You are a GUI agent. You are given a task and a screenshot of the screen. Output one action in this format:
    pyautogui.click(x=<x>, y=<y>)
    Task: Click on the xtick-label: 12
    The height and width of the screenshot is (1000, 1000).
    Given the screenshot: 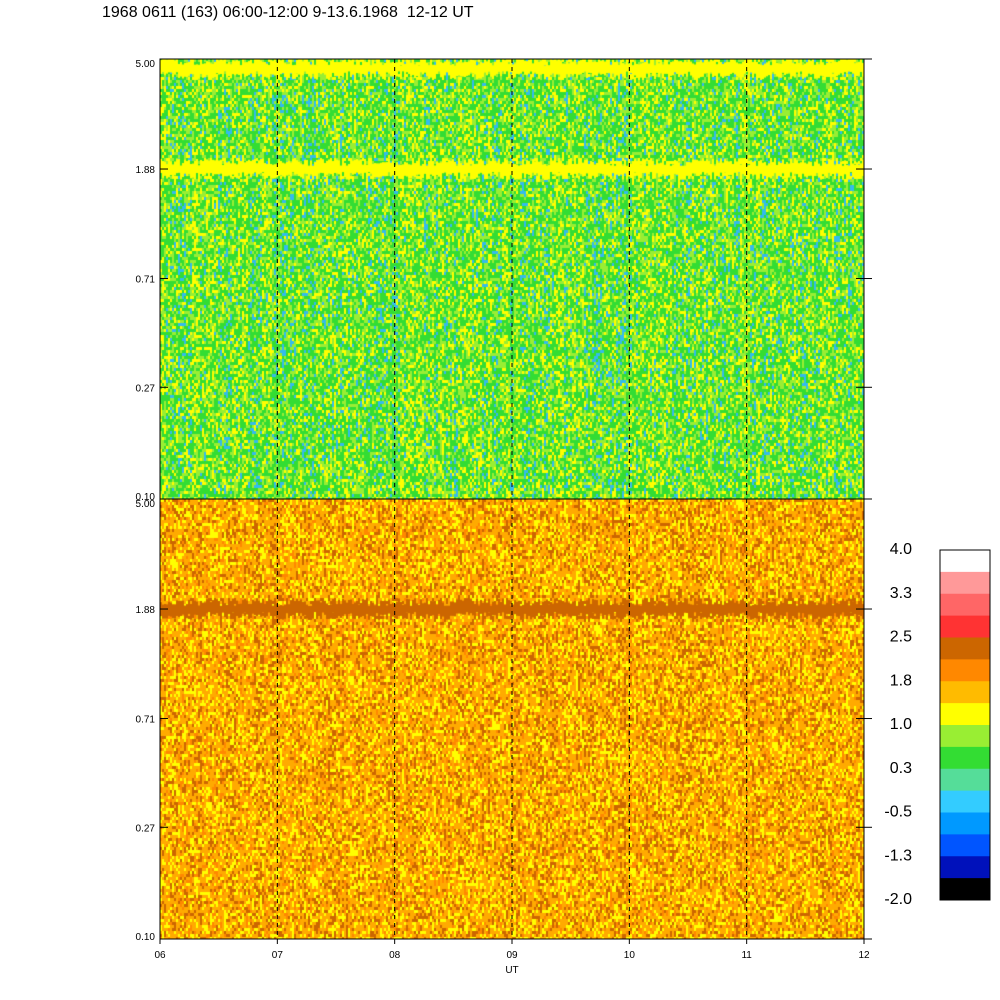 What is the action you would take?
    pyautogui.click(x=864, y=955)
    